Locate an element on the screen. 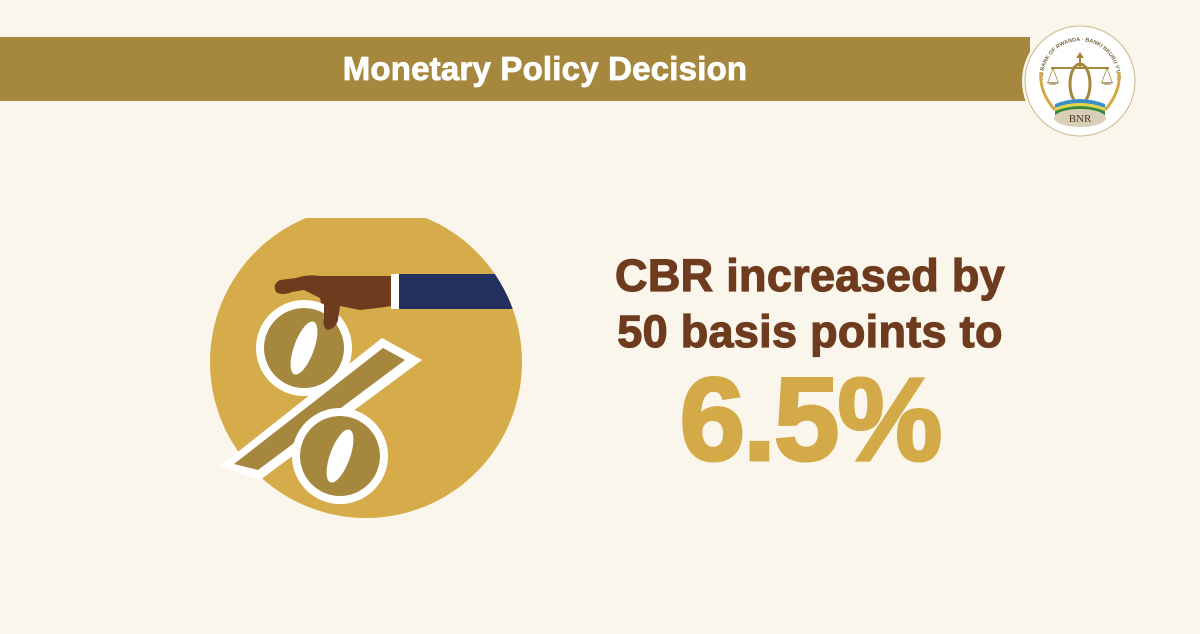 The image size is (1200, 634). svg-text: BNR is located at coordinates (1080, 119).